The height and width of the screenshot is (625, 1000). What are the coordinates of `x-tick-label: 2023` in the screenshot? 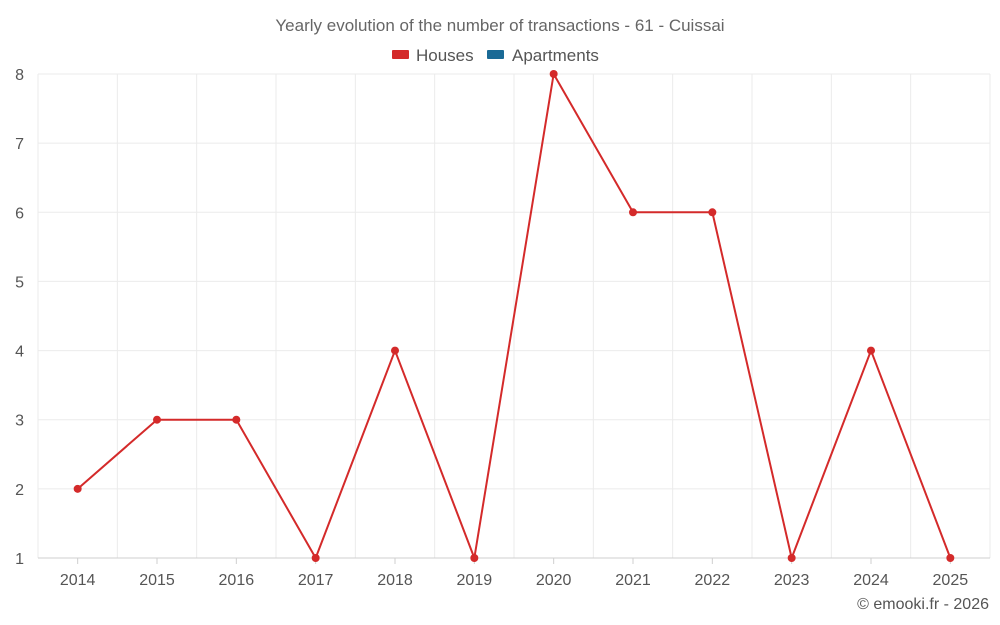 It's located at (792, 580).